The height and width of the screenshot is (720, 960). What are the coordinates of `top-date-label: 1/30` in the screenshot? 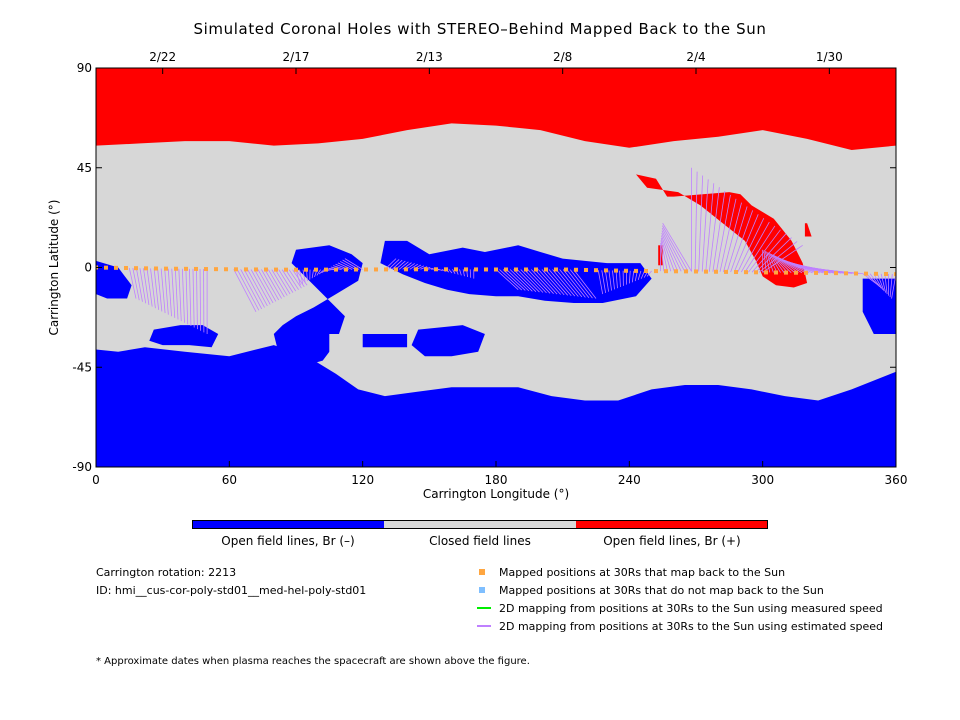 It's located at (829, 57).